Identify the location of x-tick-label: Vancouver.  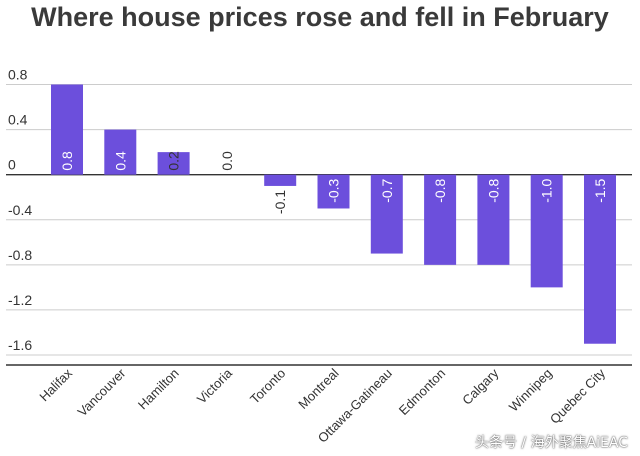
(102, 392).